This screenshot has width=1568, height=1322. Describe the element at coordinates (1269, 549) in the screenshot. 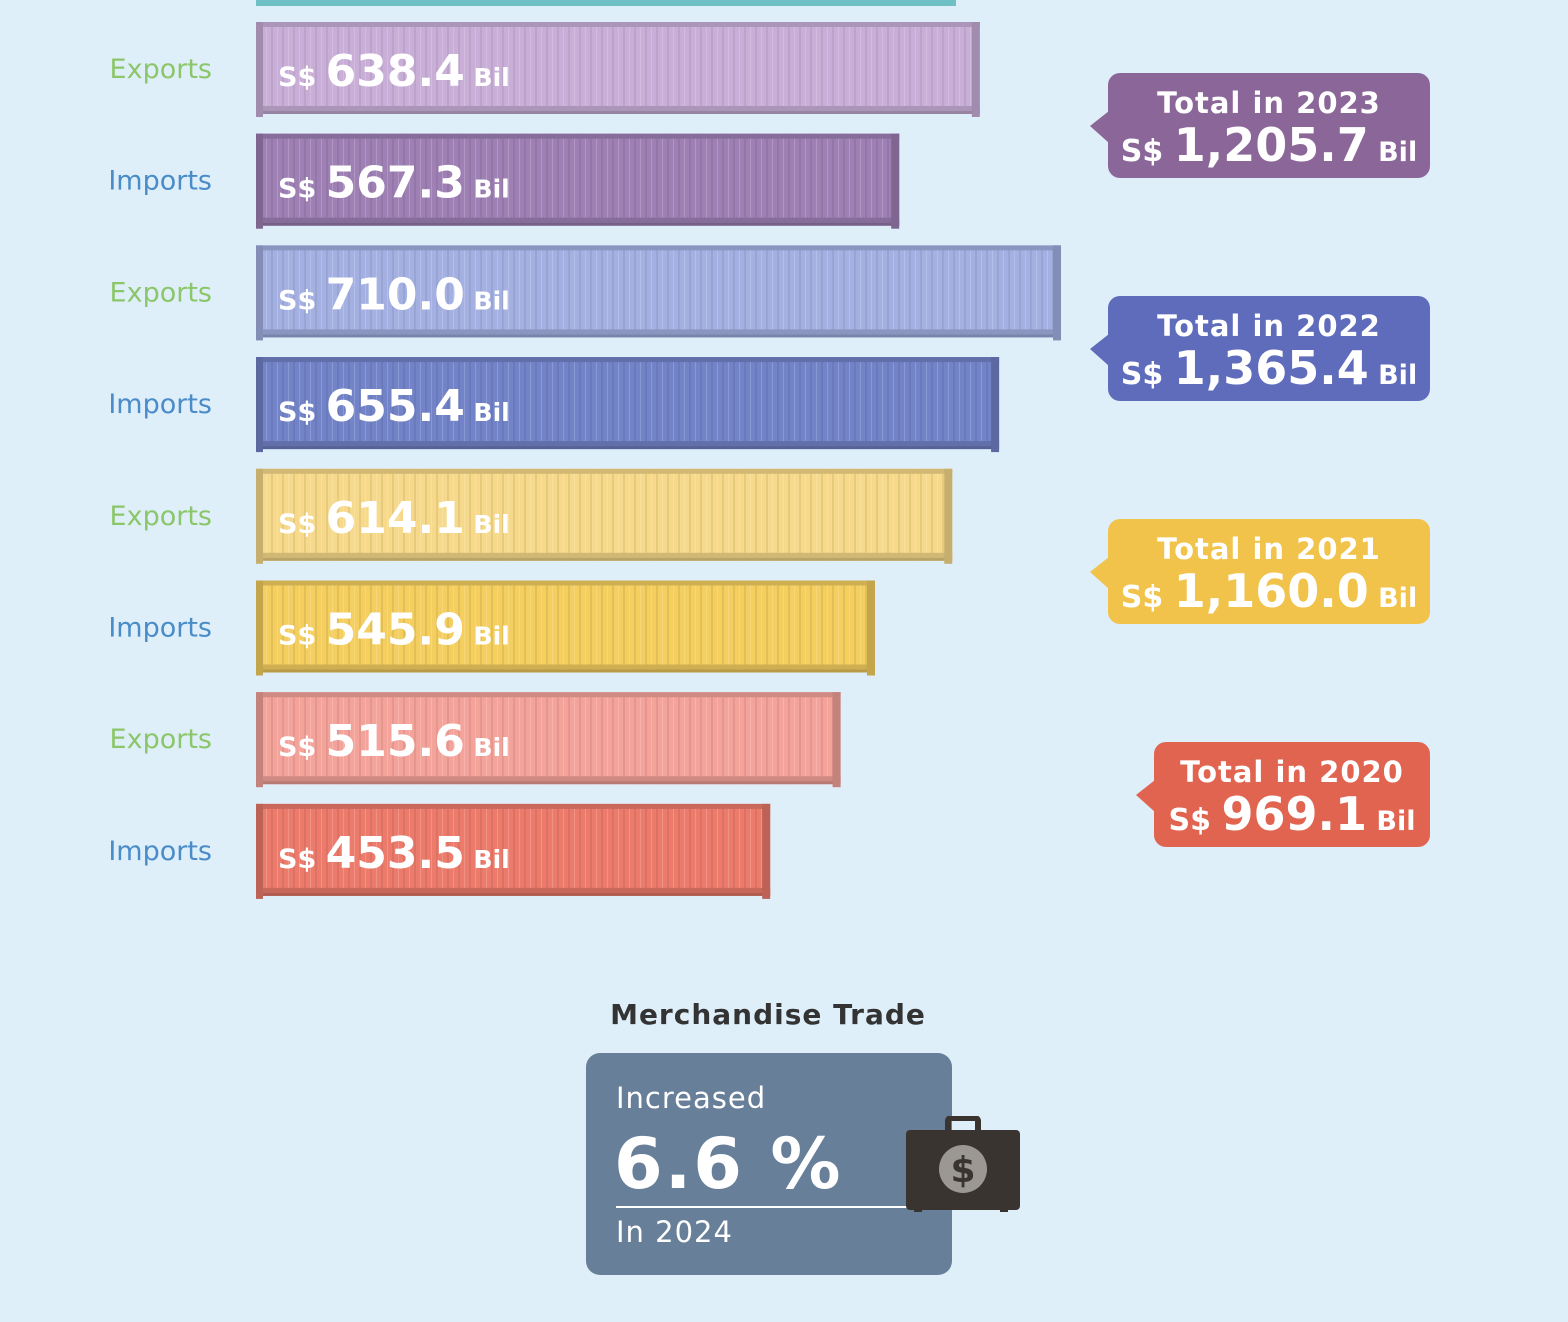

I see `total-badge-title: Total in 2021` at that location.